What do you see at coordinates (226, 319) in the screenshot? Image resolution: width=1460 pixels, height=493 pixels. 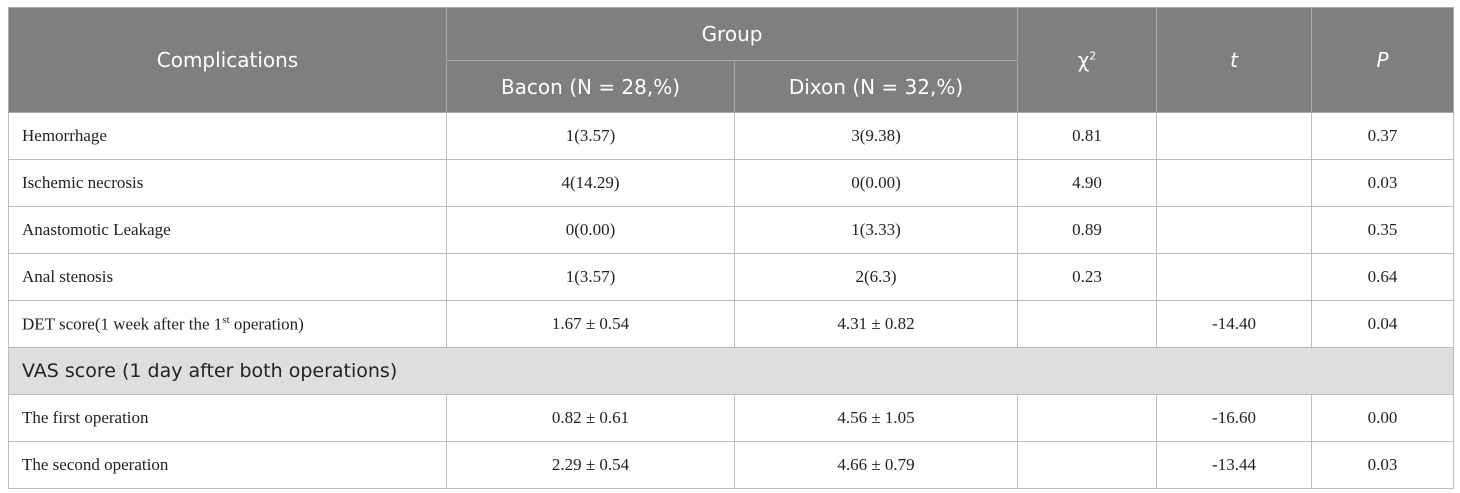 I see `row-label-sup: st` at bounding box center [226, 319].